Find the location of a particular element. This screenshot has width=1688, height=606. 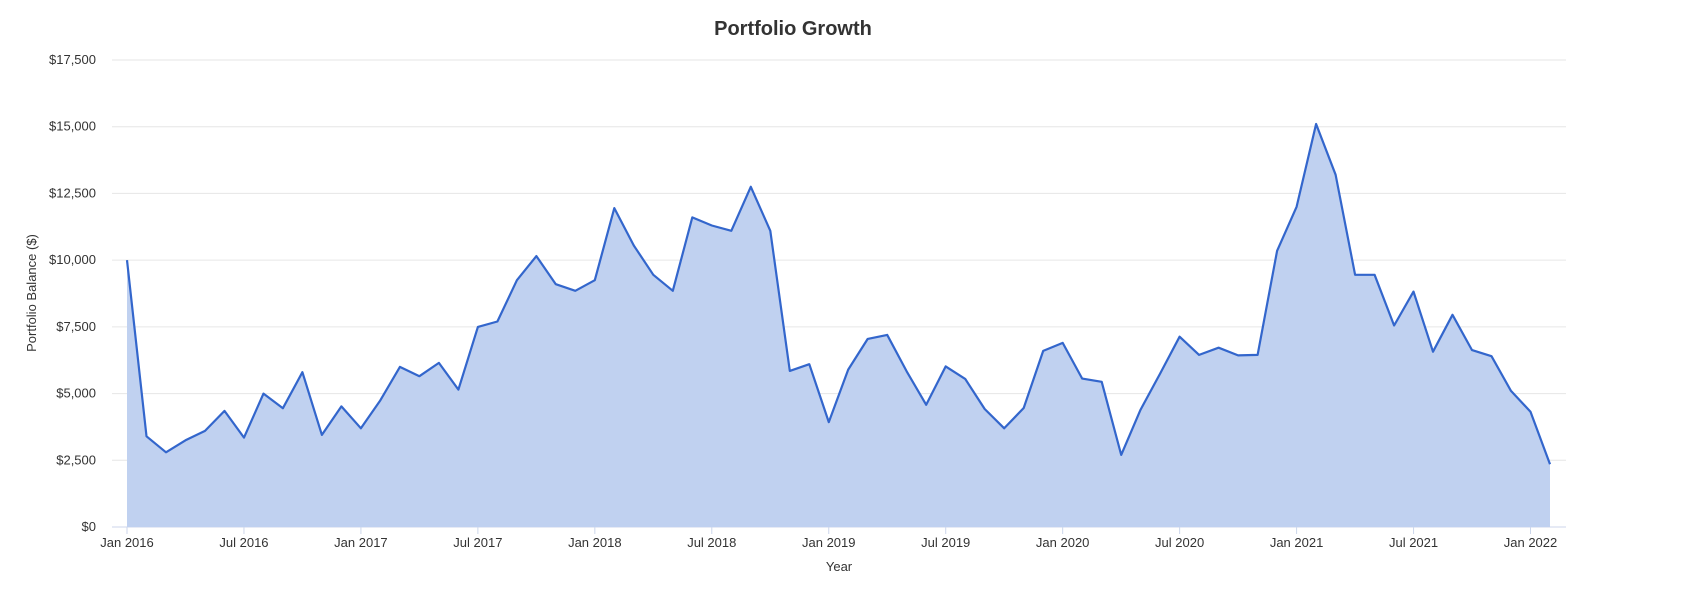

data-point: 2021-06: 7550 is located at coordinates (1394, 326).